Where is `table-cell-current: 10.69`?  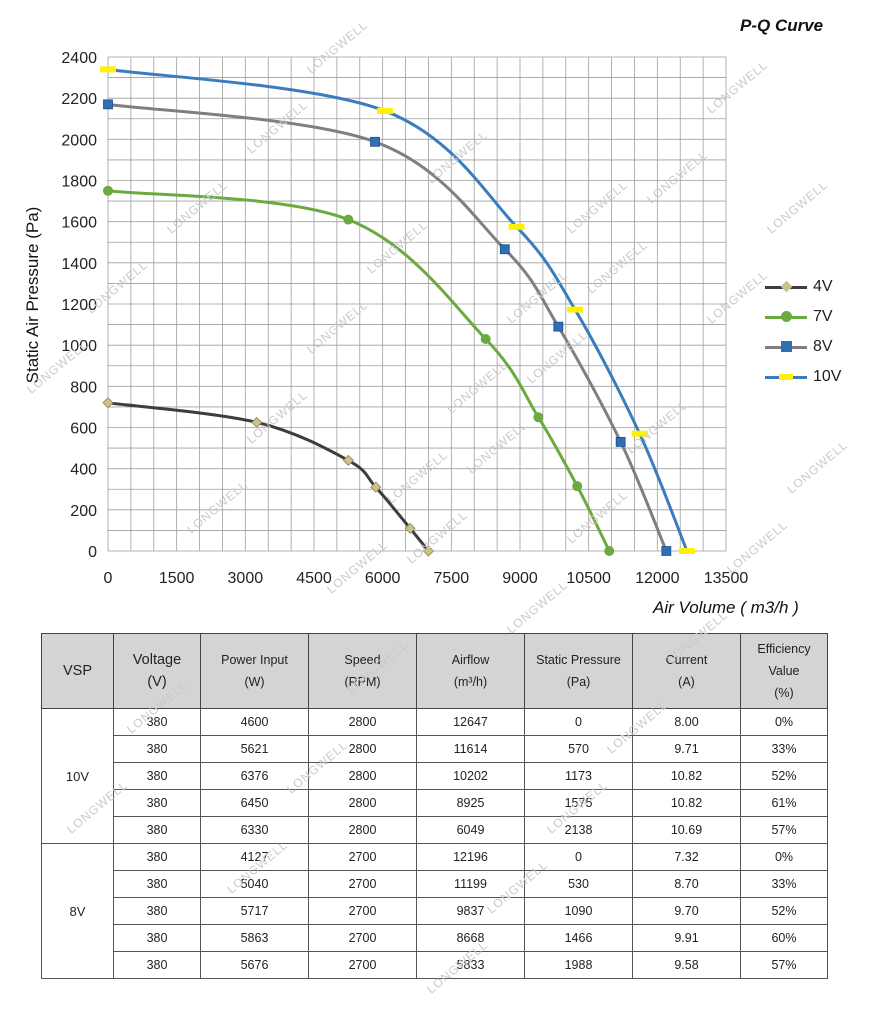
table-cell-current: 10.69 is located at coordinates (686, 830).